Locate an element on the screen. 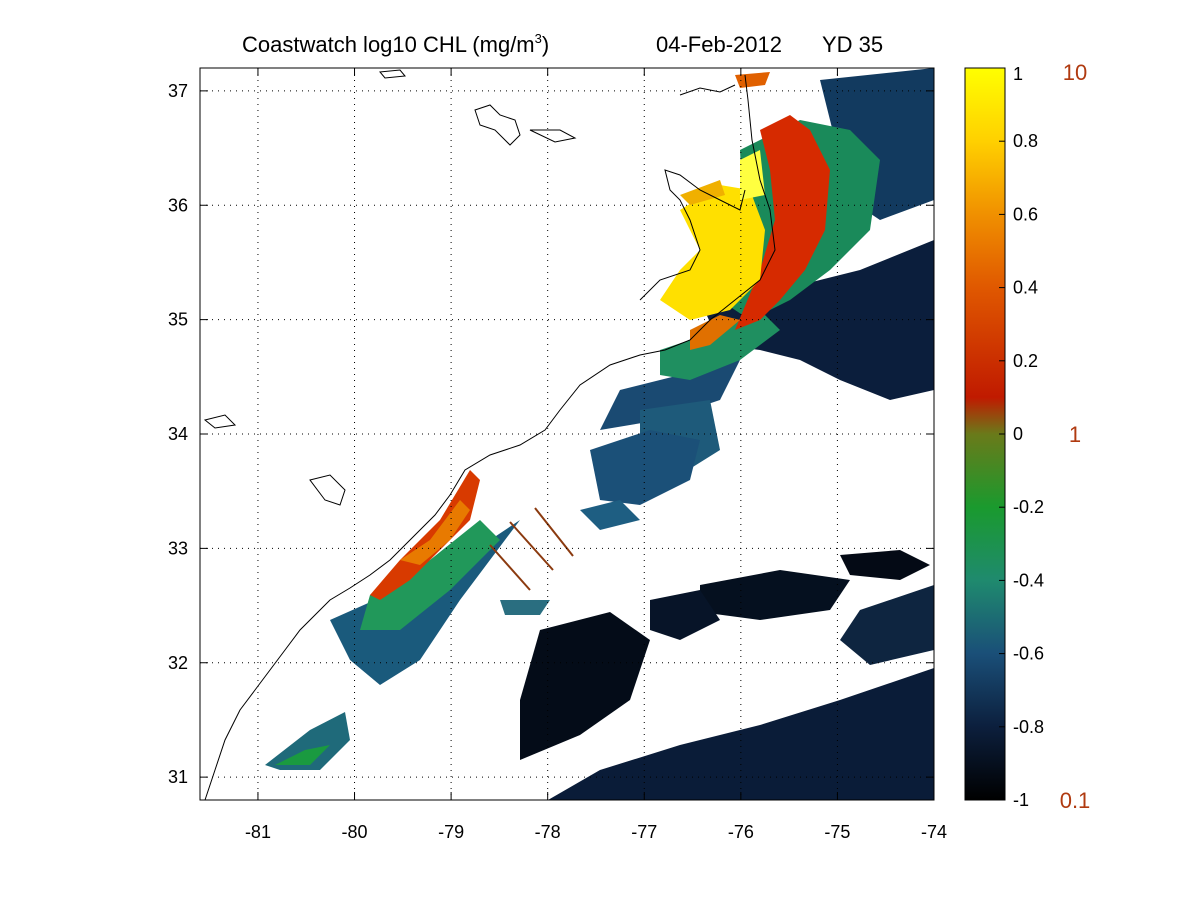 The height and width of the screenshot is (900, 1200). title-yearday: YD 35 is located at coordinates (852, 44).